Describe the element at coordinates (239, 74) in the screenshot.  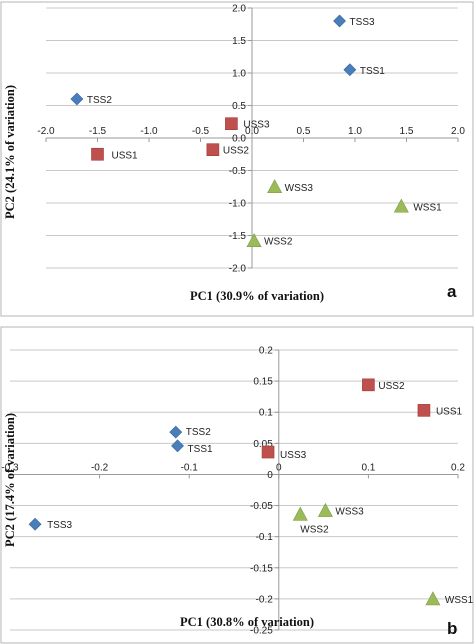
I see `chart-a-y-tick-label-6: 1.0` at that location.